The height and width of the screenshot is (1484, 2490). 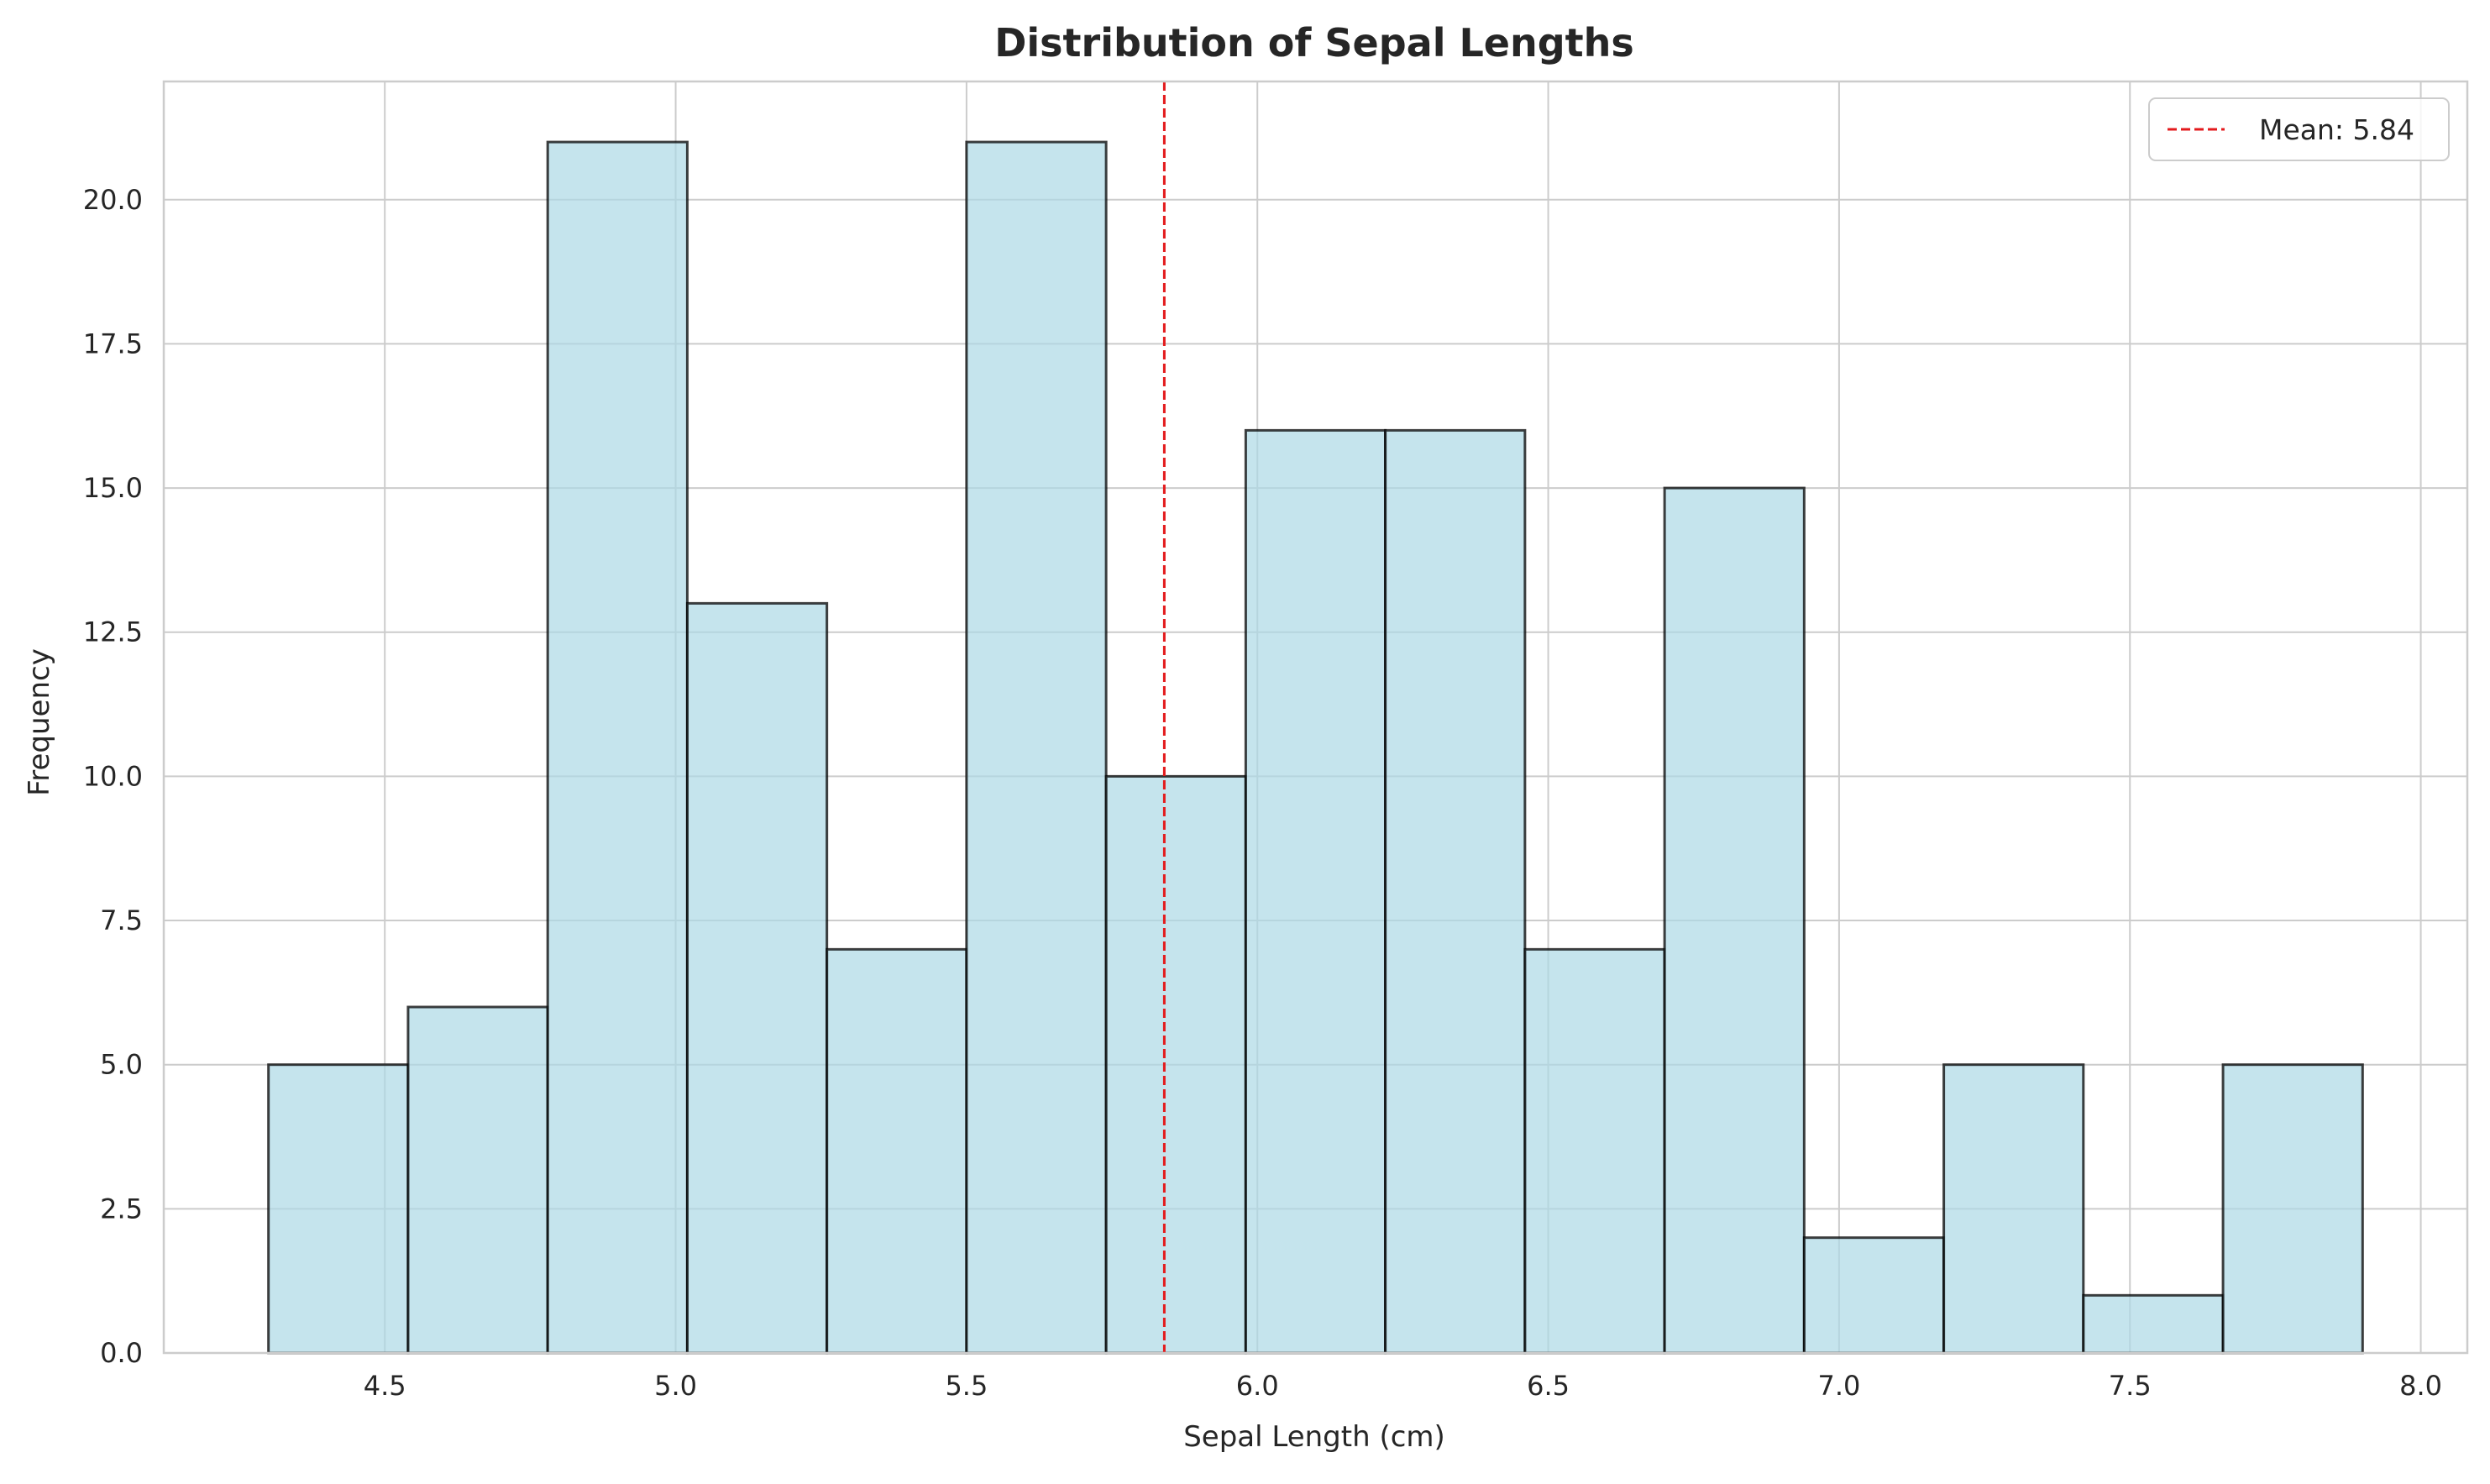 I want to click on y-tick-label: 20.0, so click(x=113, y=200).